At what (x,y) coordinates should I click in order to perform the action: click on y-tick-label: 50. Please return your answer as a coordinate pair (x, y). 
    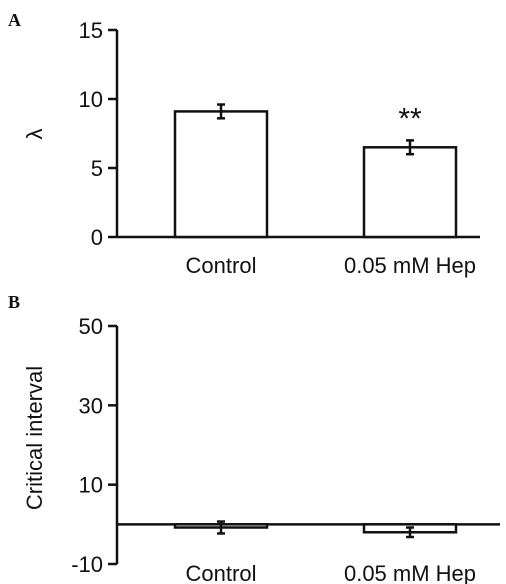
    Looking at the image, I should click on (91, 326).